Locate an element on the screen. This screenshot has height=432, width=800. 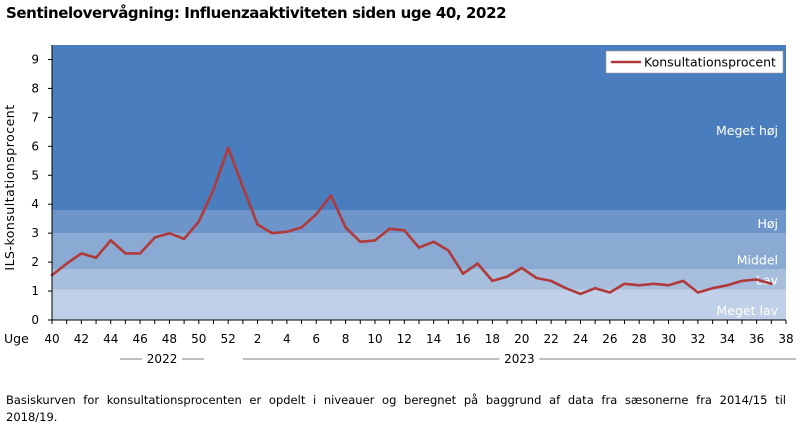
x-axis-label: Uge is located at coordinates (16, 338).